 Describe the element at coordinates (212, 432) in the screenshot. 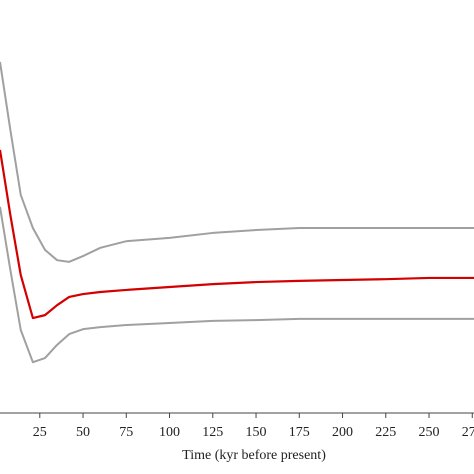

I see `x-tick-label: 125` at that location.